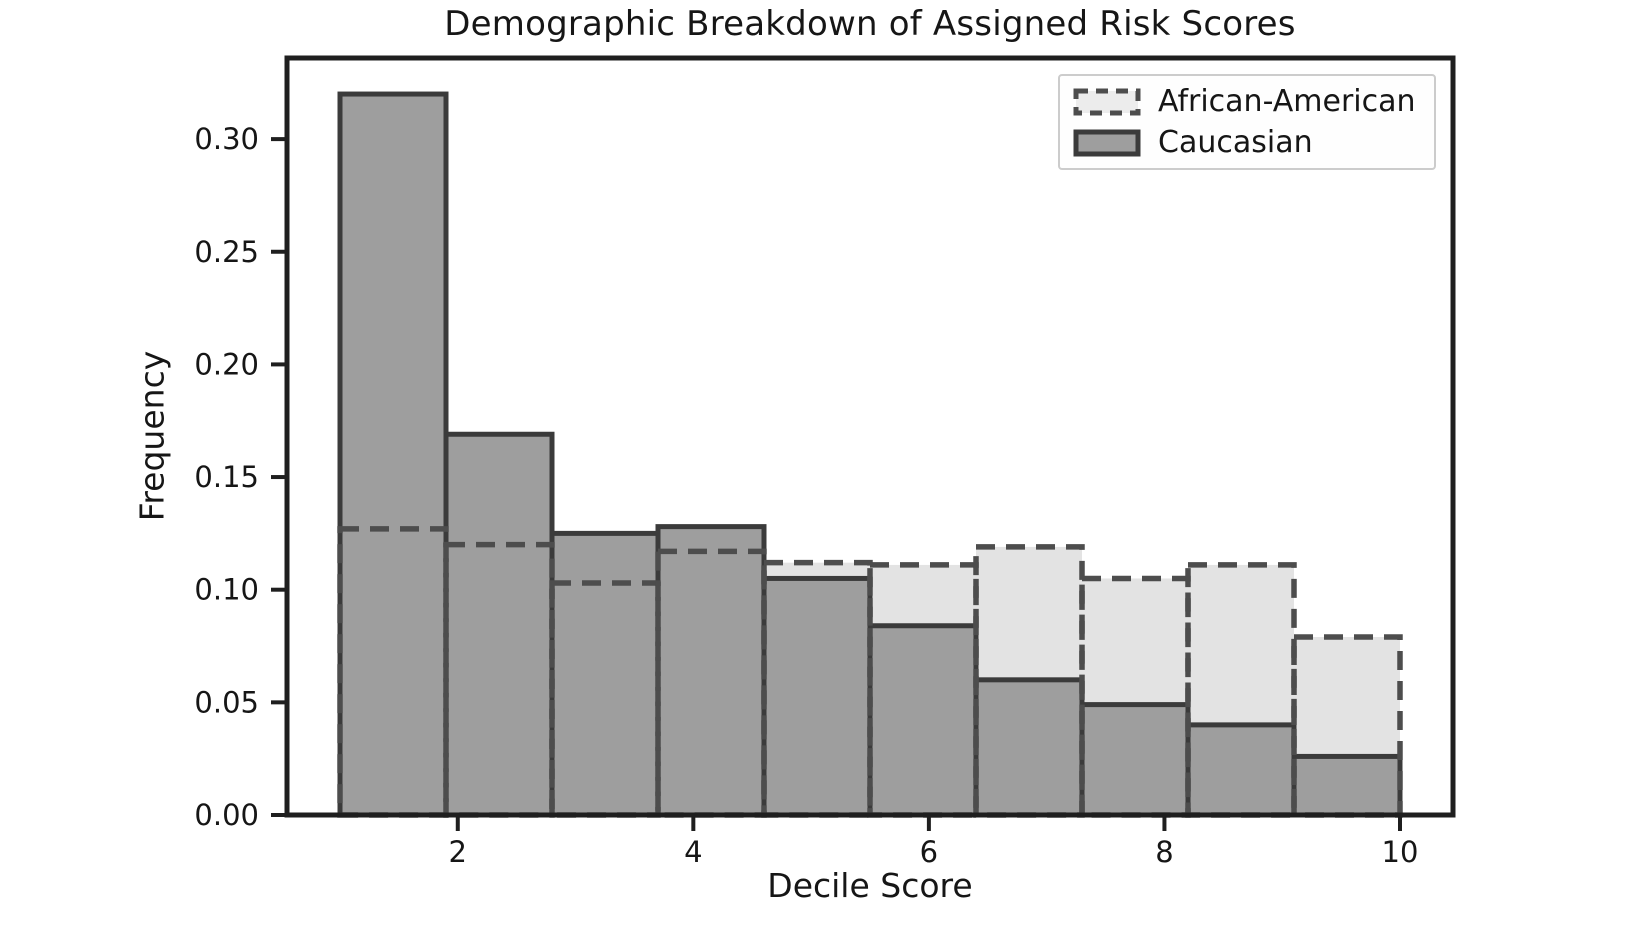 Image resolution: width=1628 pixels, height=934 pixels. What do you see at coordinates (226, 252) in the screenshot?
I see `y-tick-label-0.25: 0.25` at bounding box center [226, 252].